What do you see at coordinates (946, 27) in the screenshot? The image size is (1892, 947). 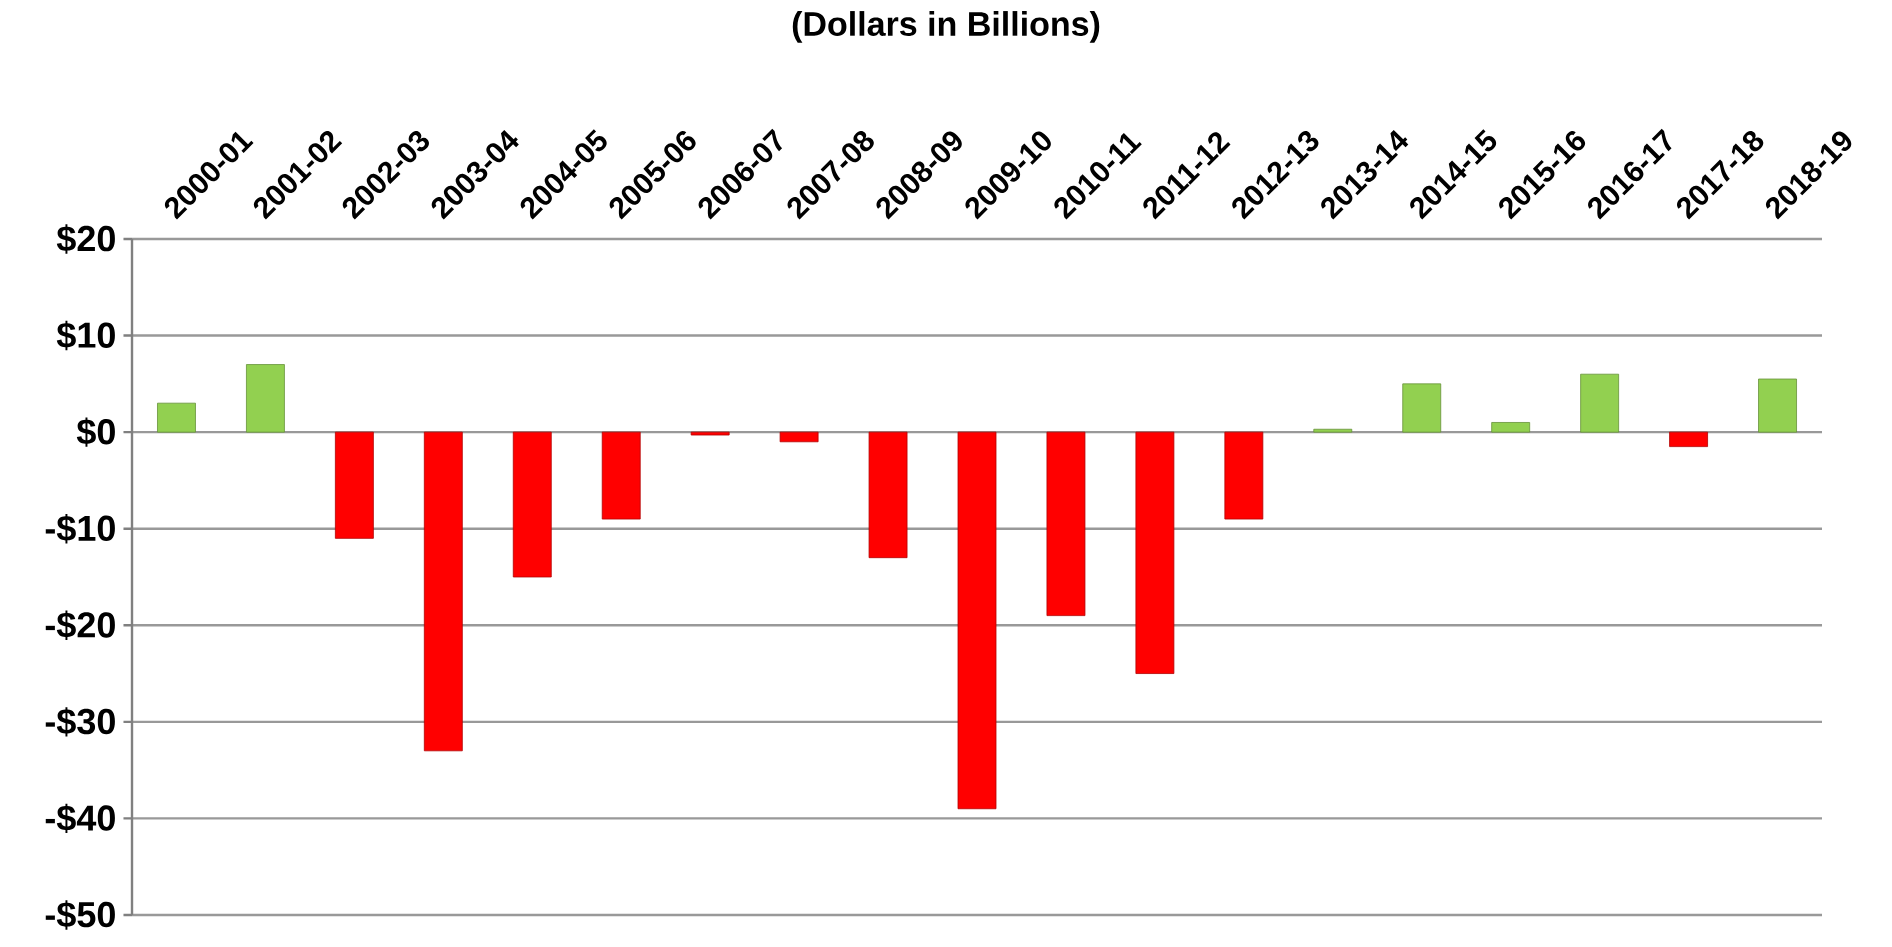 I see `chart-title: (Dollars in Billions)` at bounding box center [946, 27].